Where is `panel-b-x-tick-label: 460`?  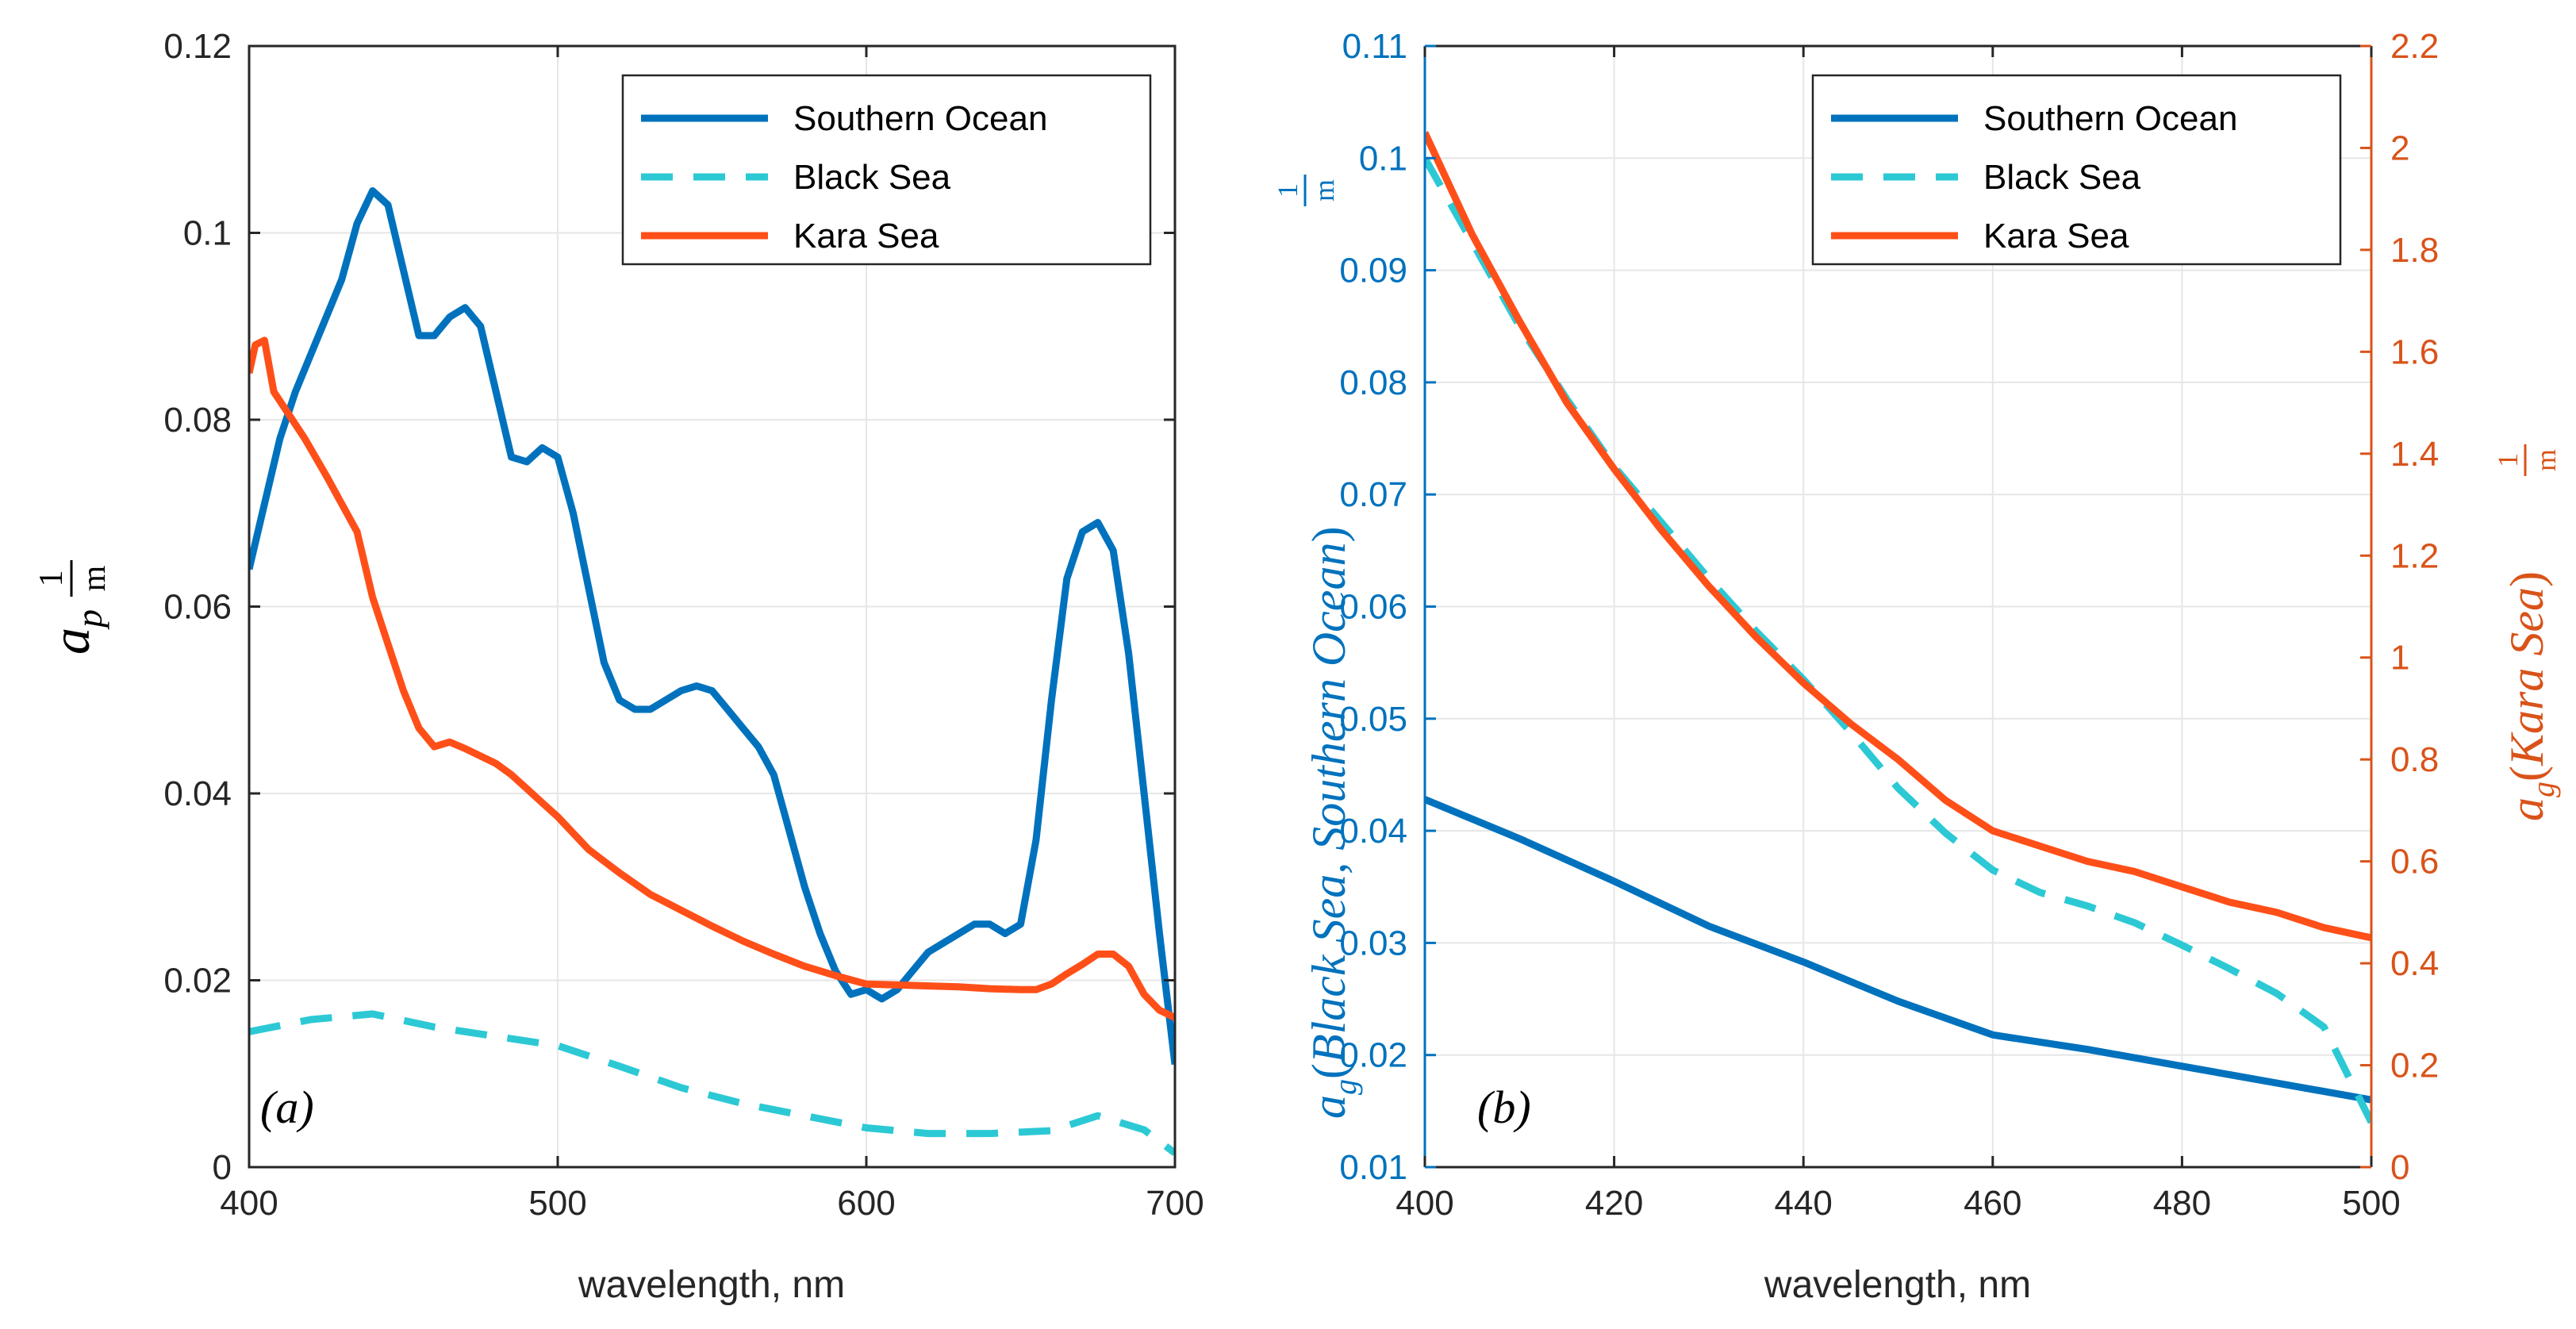
panel-b-x-tick-label: 460 is located at coordinates (1992, 1203).